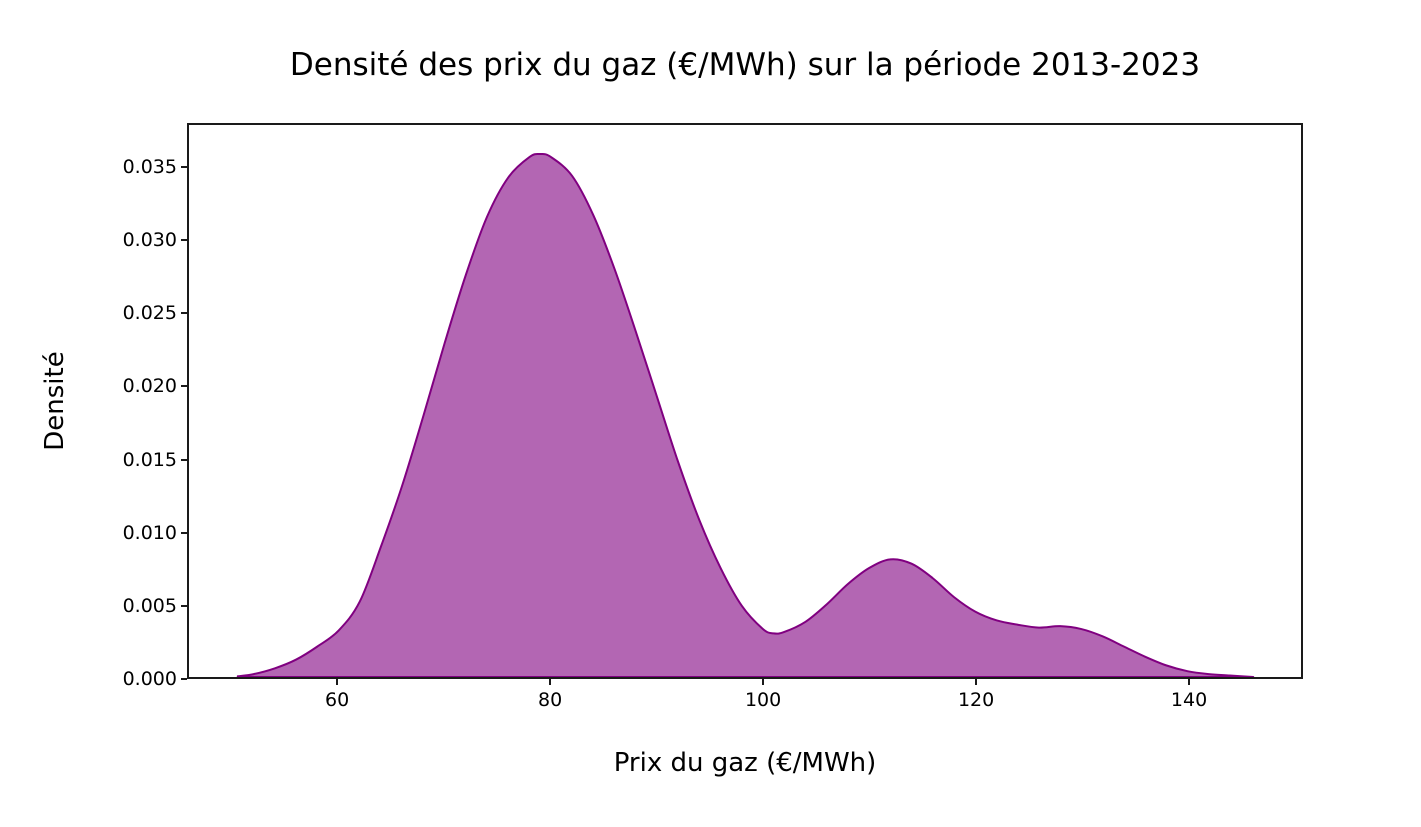 The width and height of the screenshot is (1421, 827). What do you see at coordinates (149, 532) in the screenshot?
I see `y-axis-tick-label: 0.010` at bounding box center [149, 532].